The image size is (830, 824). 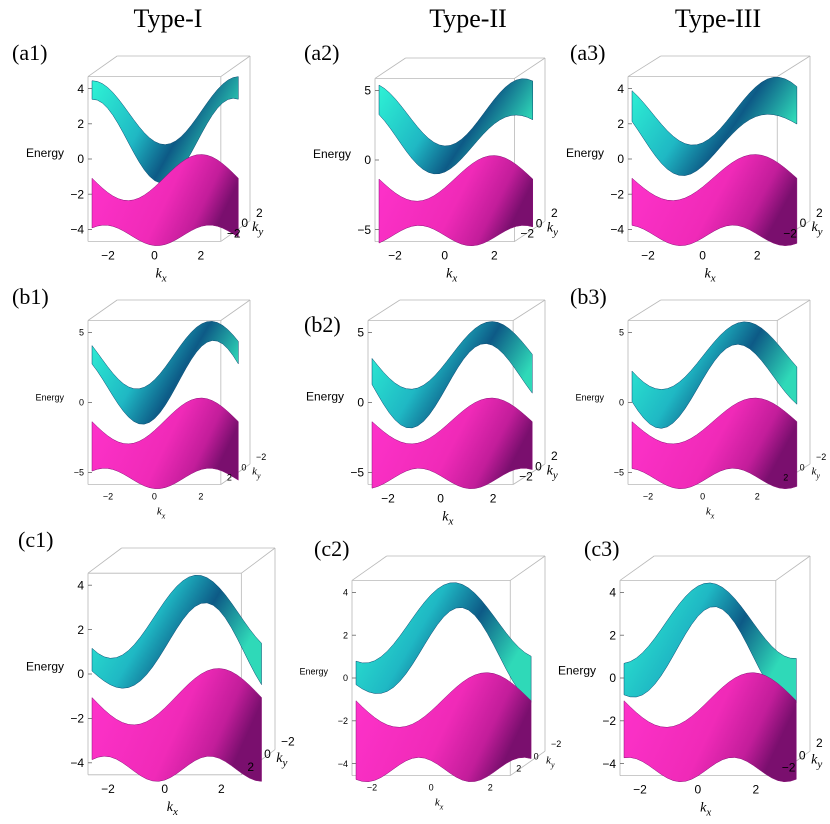 I want to click on z-tick-label: 2, so click(x=80, y=124).